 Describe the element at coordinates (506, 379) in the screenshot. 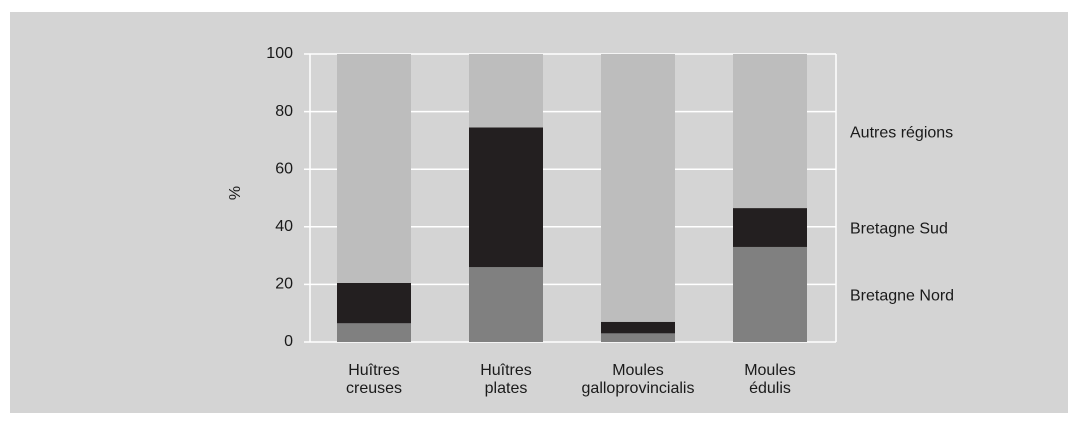

I see `x-tick-label: Huîtres plates` at that location.